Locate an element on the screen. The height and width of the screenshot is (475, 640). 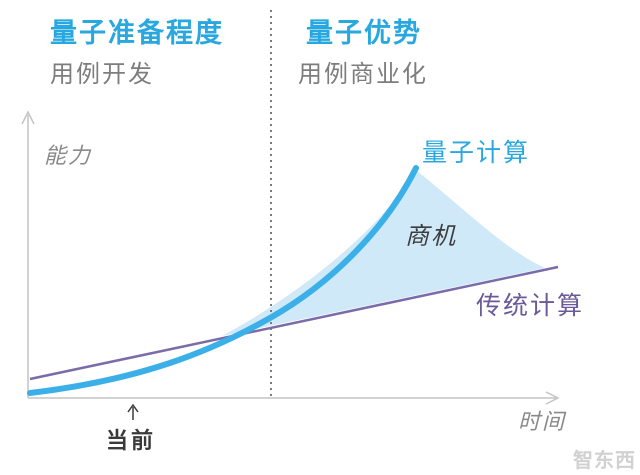
x-axis-label: 时间 is located at coordinates (542, 422).